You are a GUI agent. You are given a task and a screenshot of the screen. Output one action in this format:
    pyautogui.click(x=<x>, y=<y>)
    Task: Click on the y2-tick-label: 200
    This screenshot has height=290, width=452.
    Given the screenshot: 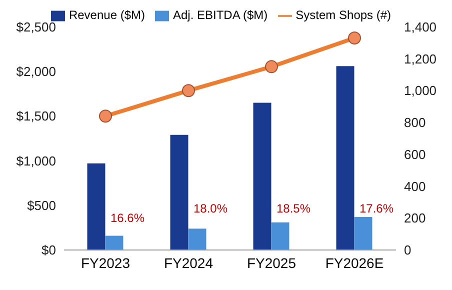 What is the action you would take?
    pyautogui.click(x=415, y=218)
    